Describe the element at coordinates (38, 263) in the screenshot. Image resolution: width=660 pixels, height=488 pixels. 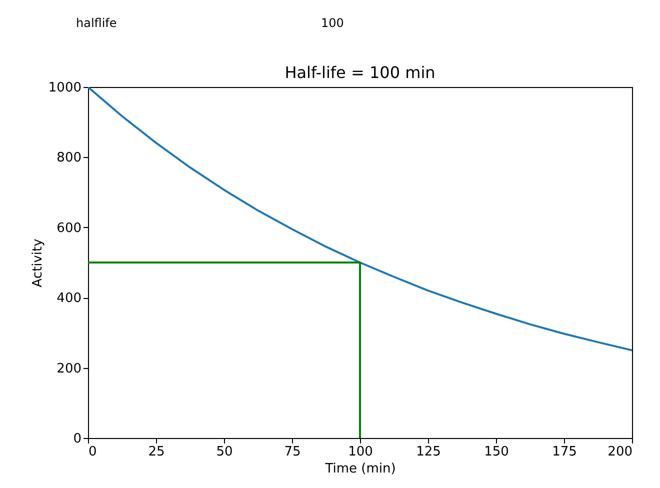
I see `y-axis-title: Activity` at that location.